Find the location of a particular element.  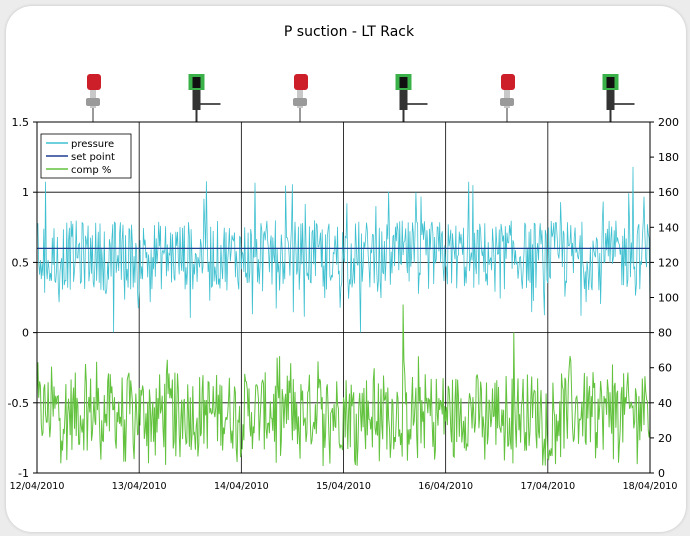

x-tick-label: 15/04/2010 is located at coordinates (343, 486).